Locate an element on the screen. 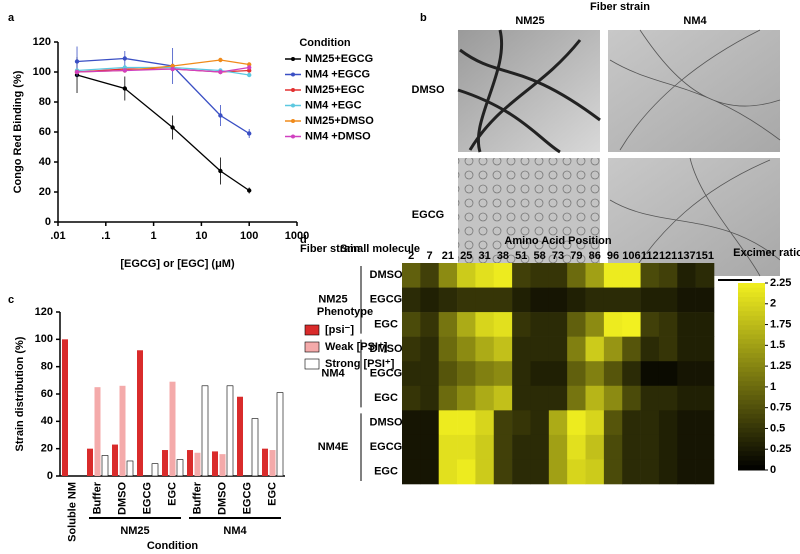 The height and width of the screenshot is (554, 800). column-label: NM4 is located at coordinates (695, 21).